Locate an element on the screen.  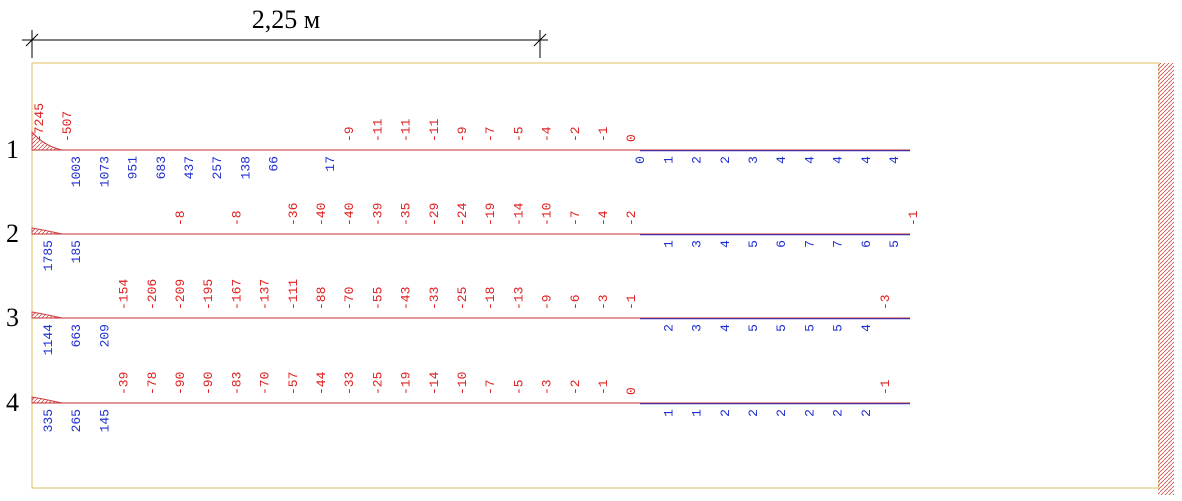
negative-value: -44 is located at coordinates (321, 383).